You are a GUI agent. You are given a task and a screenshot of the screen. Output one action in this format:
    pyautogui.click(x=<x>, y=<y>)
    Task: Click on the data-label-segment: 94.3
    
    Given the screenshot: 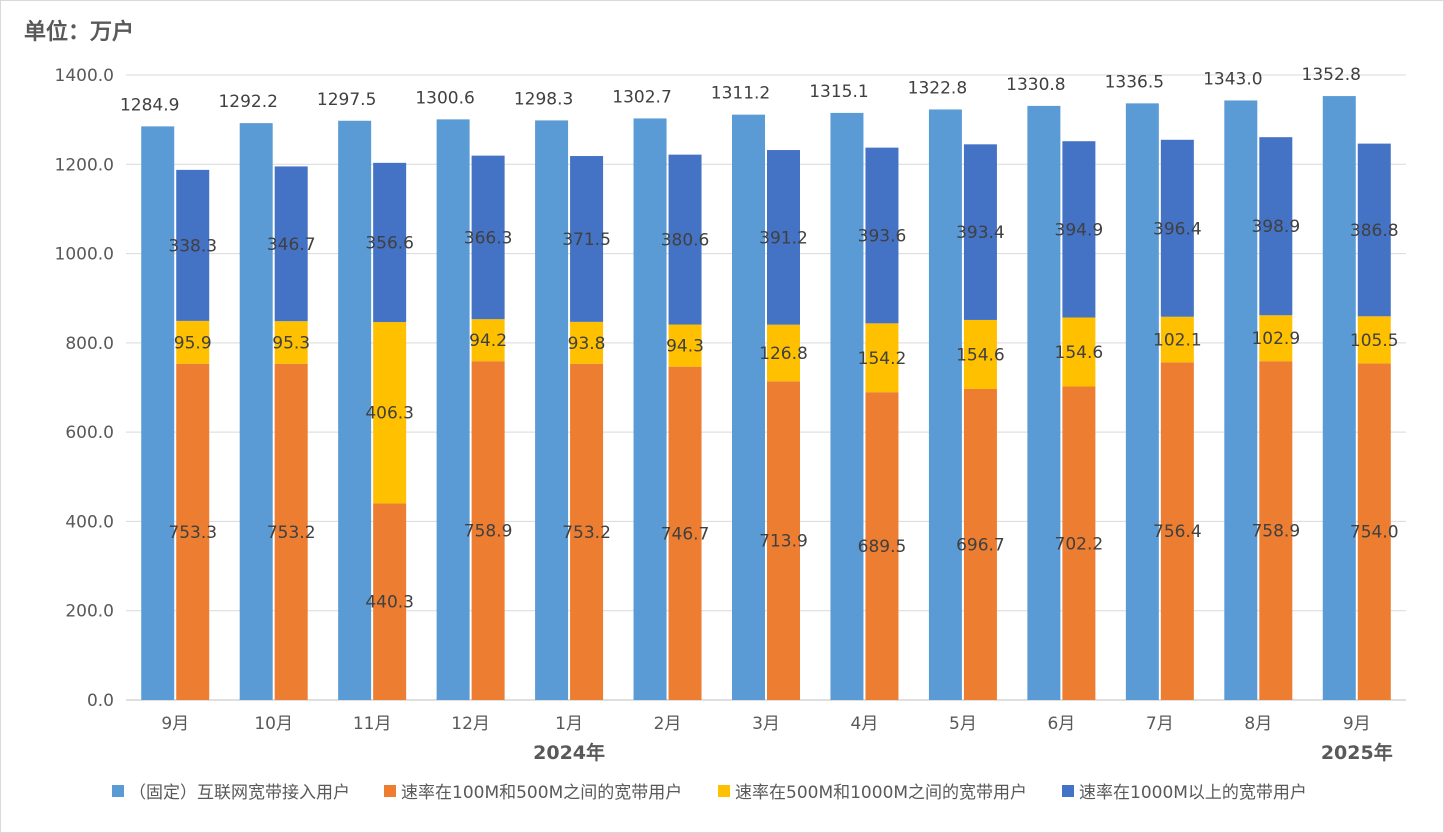 What is the action you would take?
    pyautogui.click(x=685, y=347)
    